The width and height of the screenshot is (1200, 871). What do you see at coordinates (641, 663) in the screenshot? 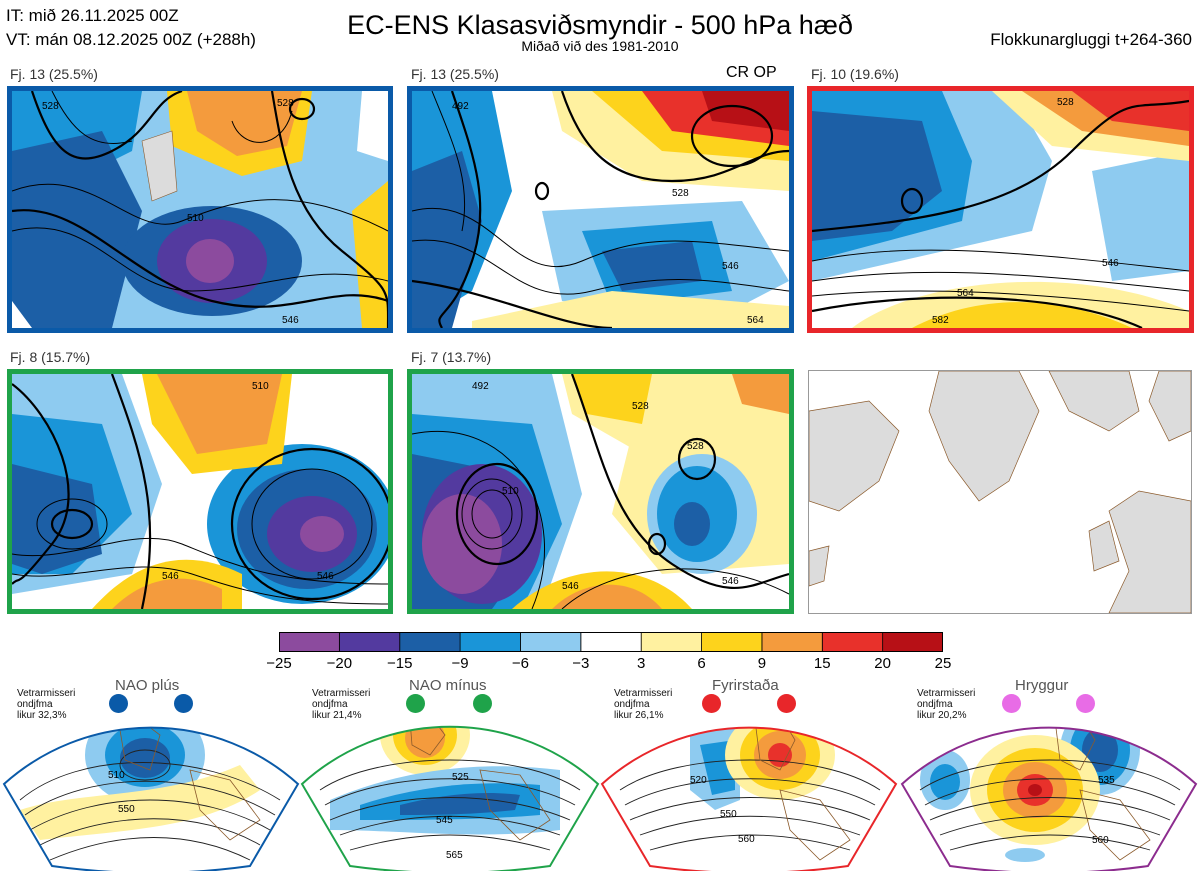
I see `colorbar-tick-label: 3` at bounding box center [641, 663].